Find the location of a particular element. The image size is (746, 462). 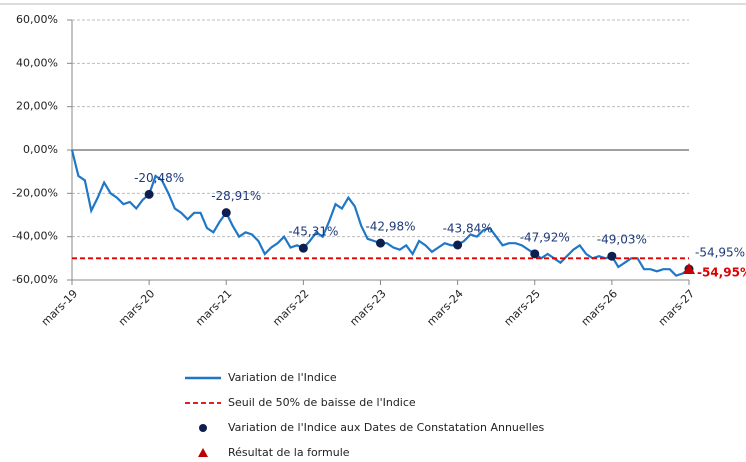

y-tick-label: 40,00% is located at coordinates (37, 62).